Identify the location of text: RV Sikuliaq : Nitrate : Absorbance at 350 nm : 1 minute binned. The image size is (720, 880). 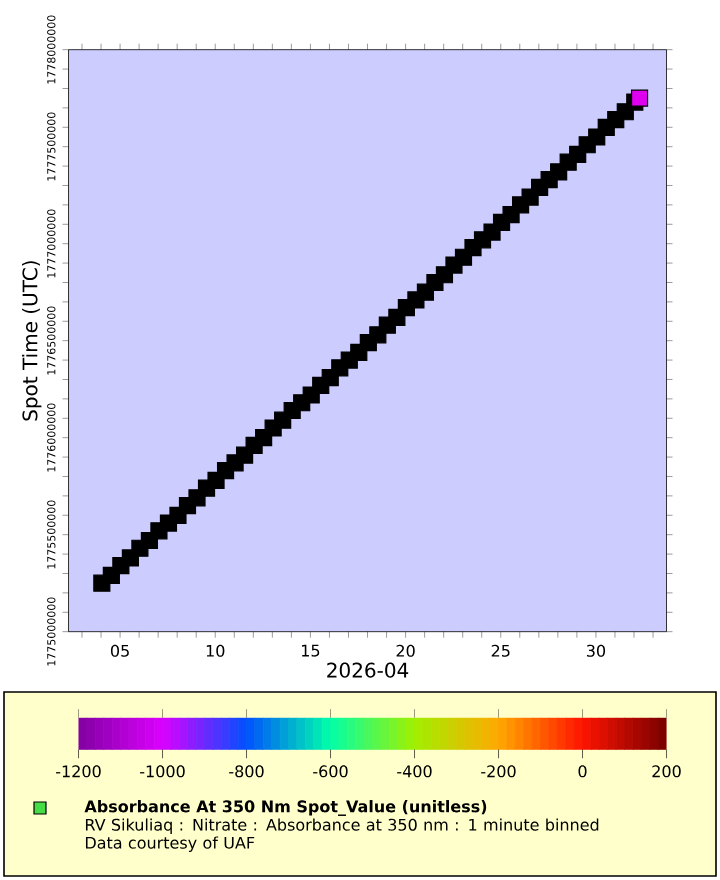
(342, 826).